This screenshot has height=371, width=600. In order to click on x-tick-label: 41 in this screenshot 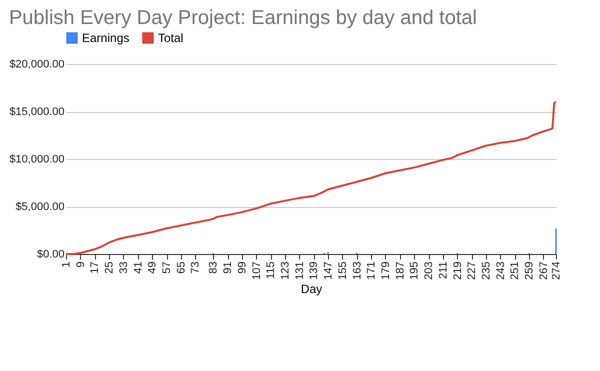, I will do `click(138, 268)`.